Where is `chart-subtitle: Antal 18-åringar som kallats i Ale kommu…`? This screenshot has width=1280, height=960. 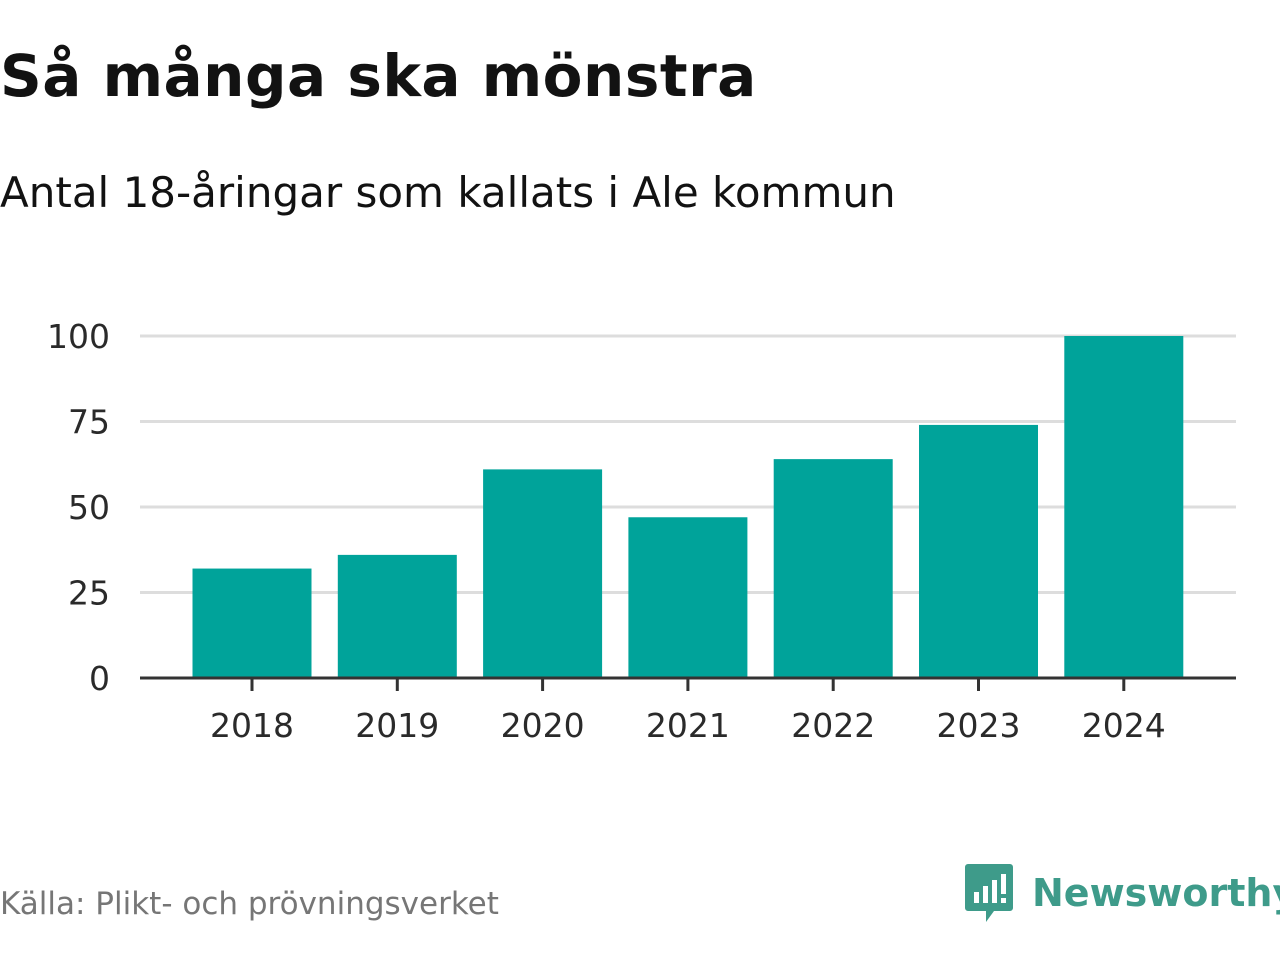
chart-subtitle: Antal 18-åringar som kallats i Ale kommu… is located at coordinates (448, 192).